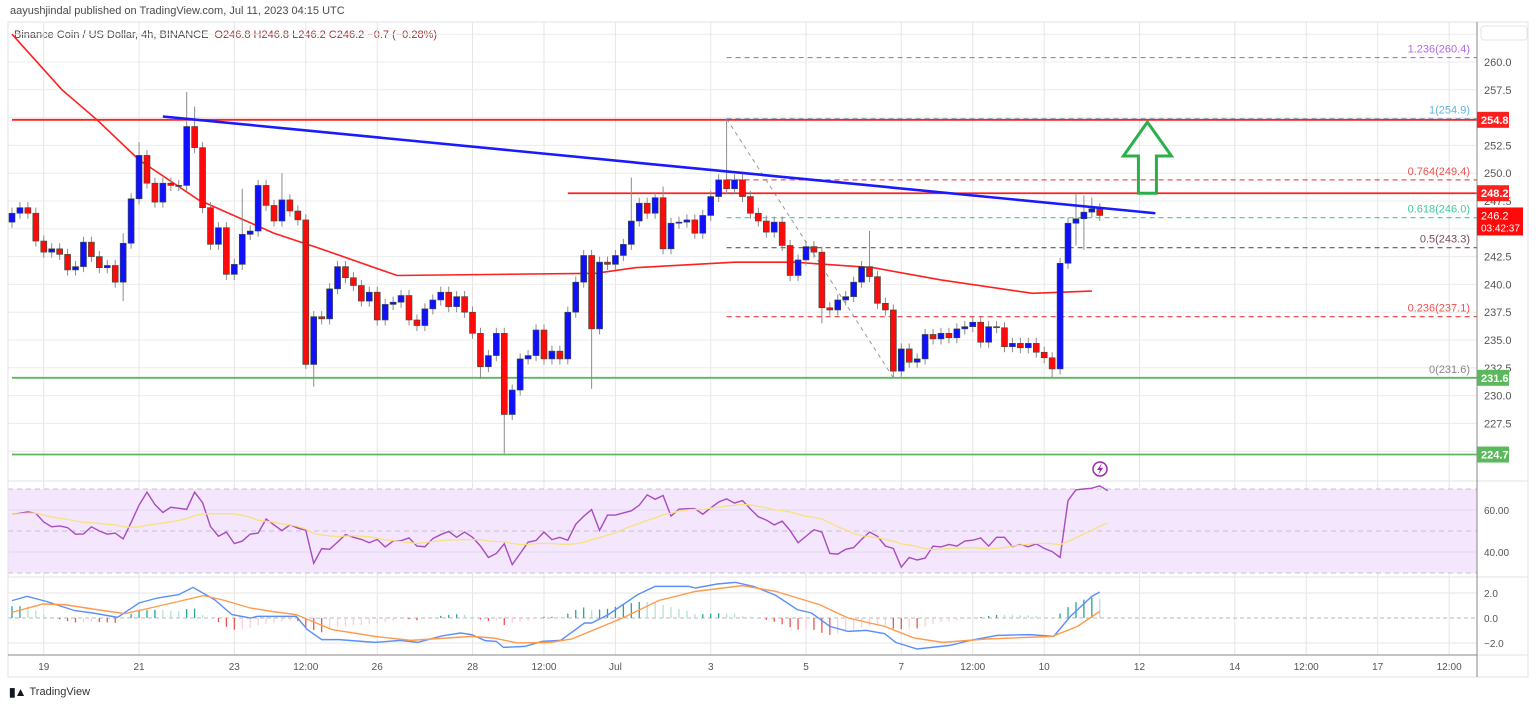 Image resolution: width=1536 pixels, height=707 pixels. Describe the element at coordinates (60, 692) in the screenshot. I see `tradingview-logo-text: TradingView` at that location.